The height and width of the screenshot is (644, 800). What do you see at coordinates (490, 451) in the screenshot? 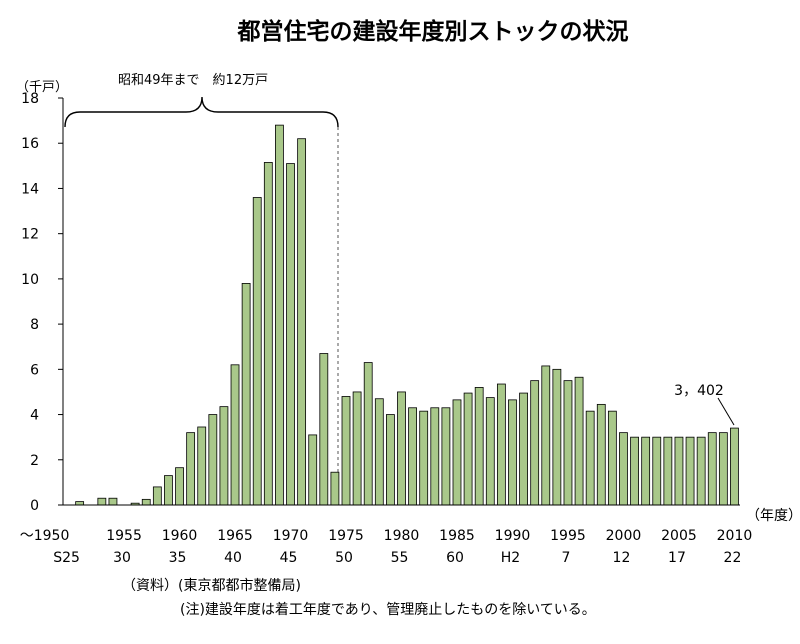
I see `bar-1988` at bounding box center [490, 451].